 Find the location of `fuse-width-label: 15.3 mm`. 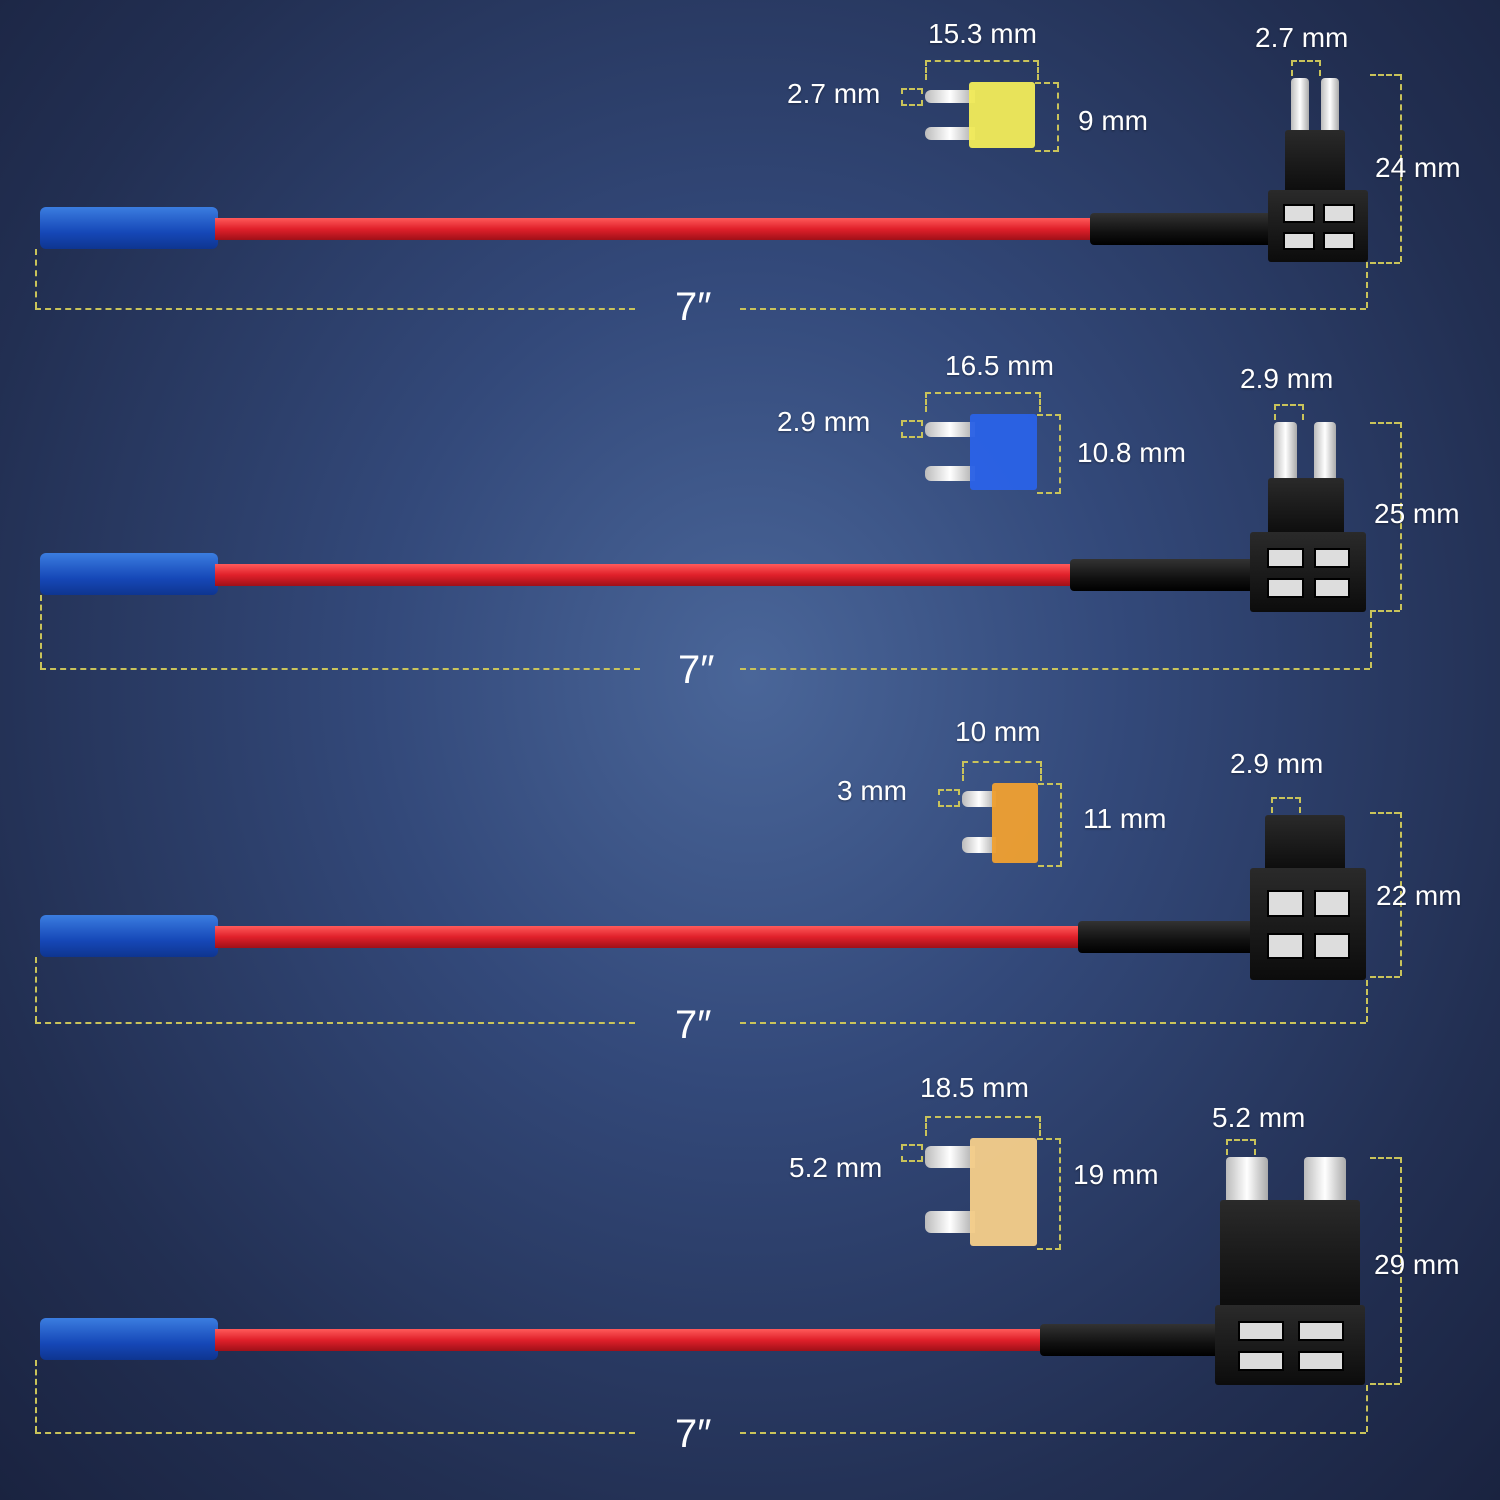

fuse-width-label: 15.3 mm is located at coordinates (982, 33).